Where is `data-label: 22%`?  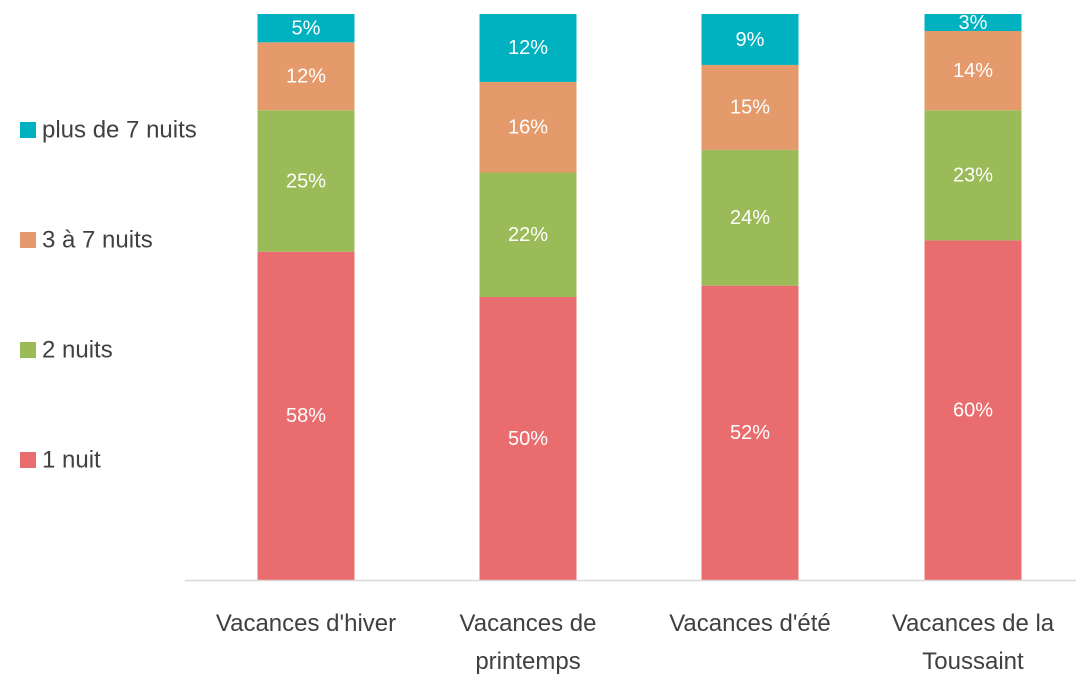 data-label: 22% is located at coordinates (528, 235).